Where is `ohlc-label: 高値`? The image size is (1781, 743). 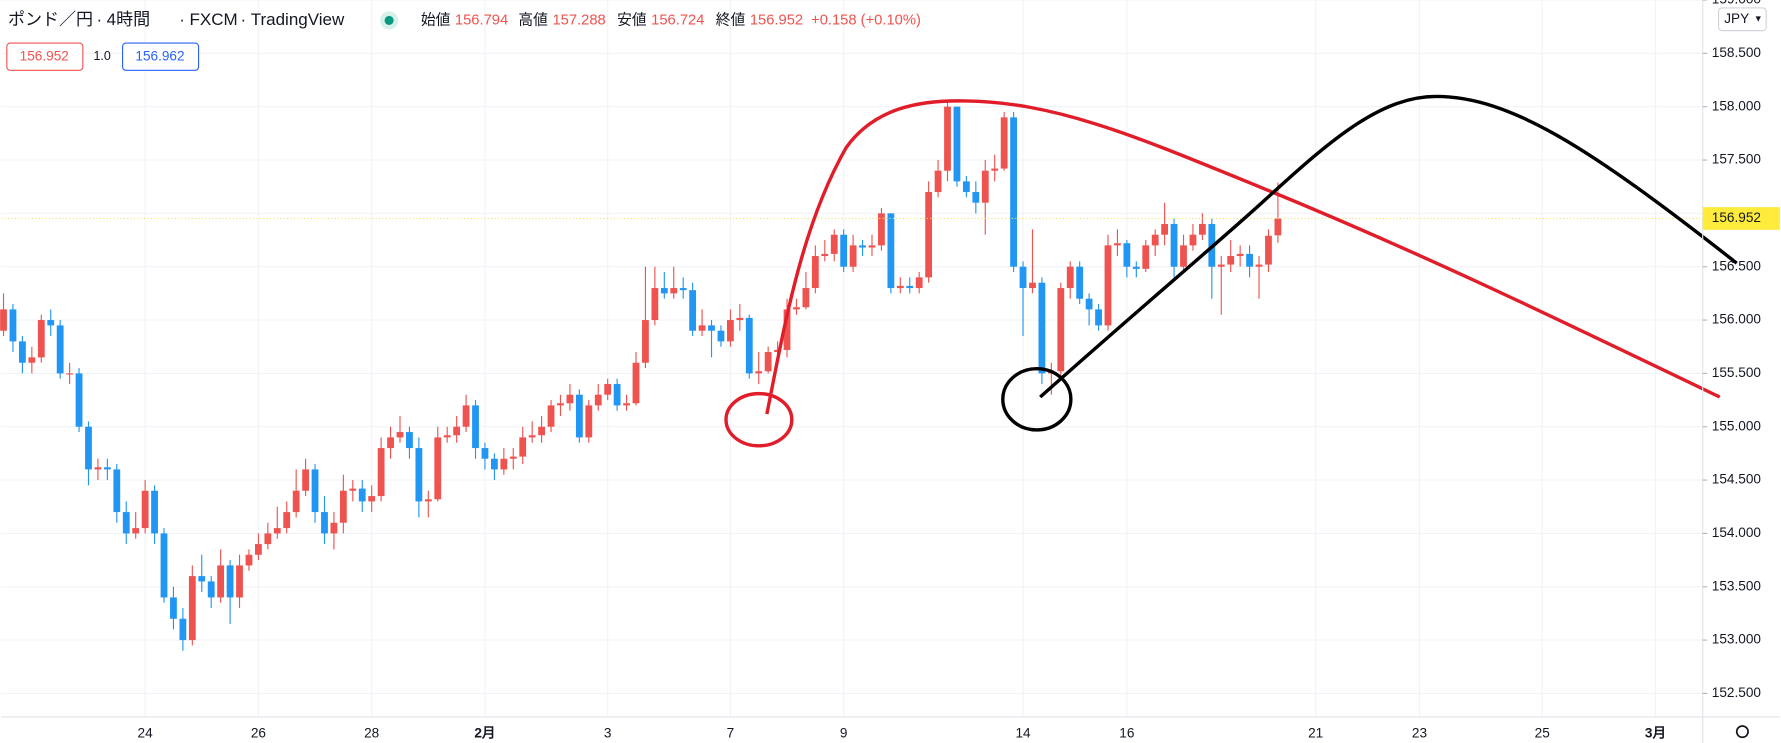
ohlc-label: 高値 is located at coordinates (533, 19).